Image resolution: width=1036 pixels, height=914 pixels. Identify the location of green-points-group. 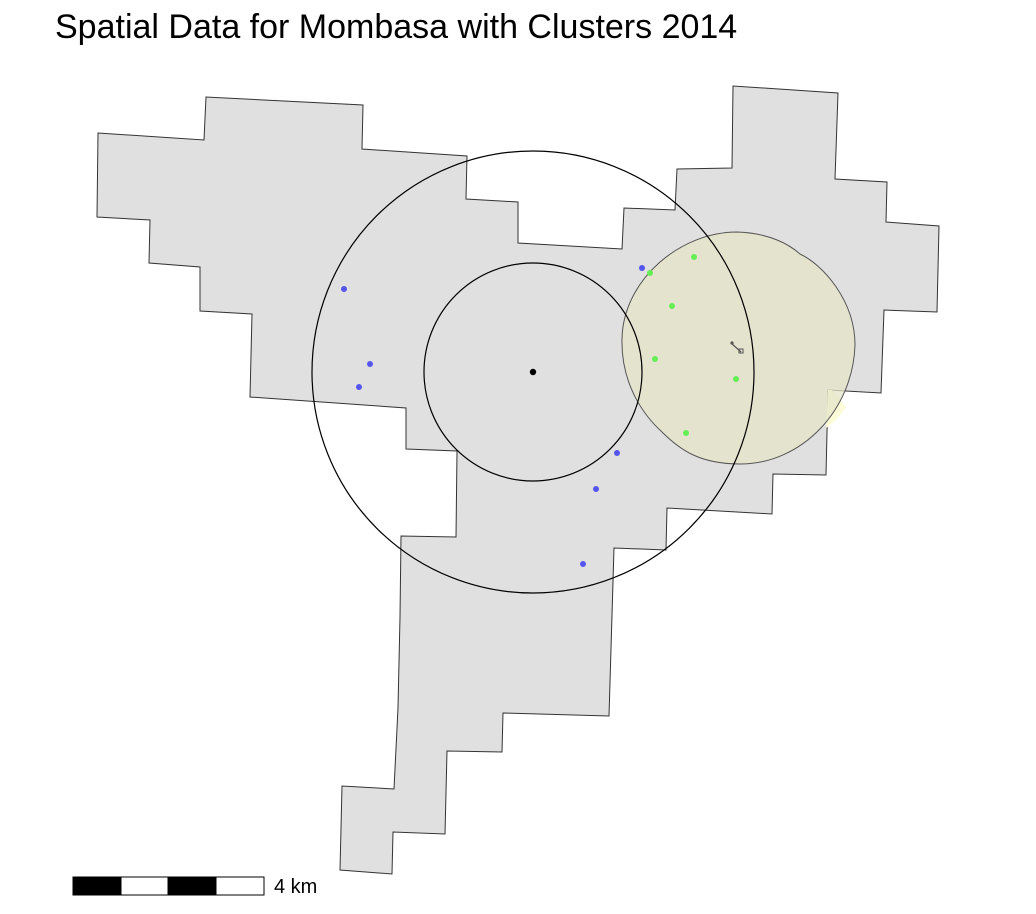
(693, 345).